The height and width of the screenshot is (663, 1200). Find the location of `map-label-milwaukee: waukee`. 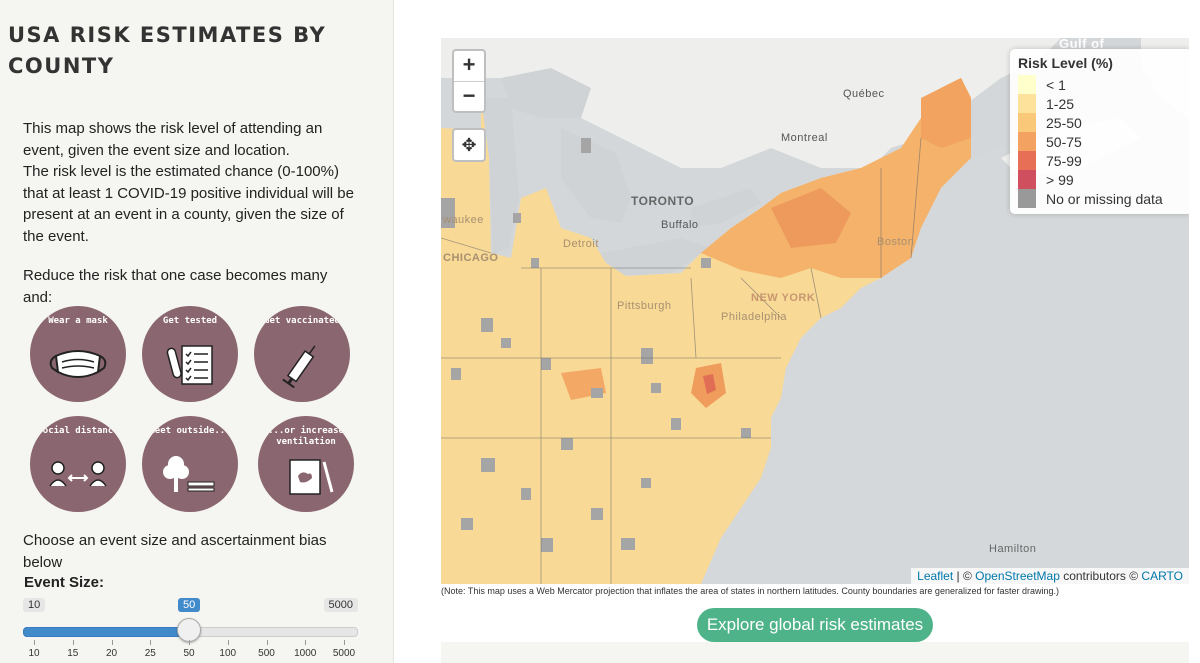

map-label-milwaukee: waukee is located at coordinates (463, 220).